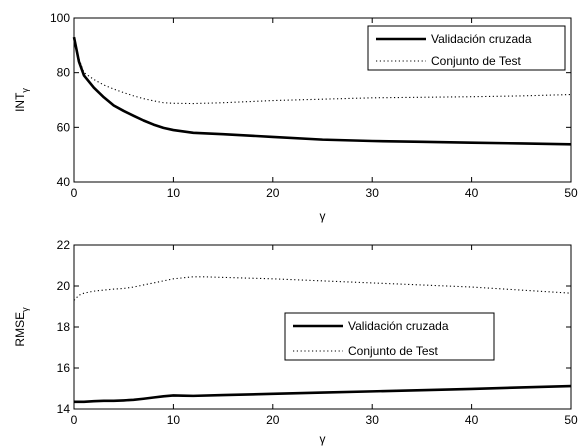 This screenshot has height=448, width=581. Describe the element at coordinates (60, 18) in the screenshot. I see `y-tick-label: 100` at that location.